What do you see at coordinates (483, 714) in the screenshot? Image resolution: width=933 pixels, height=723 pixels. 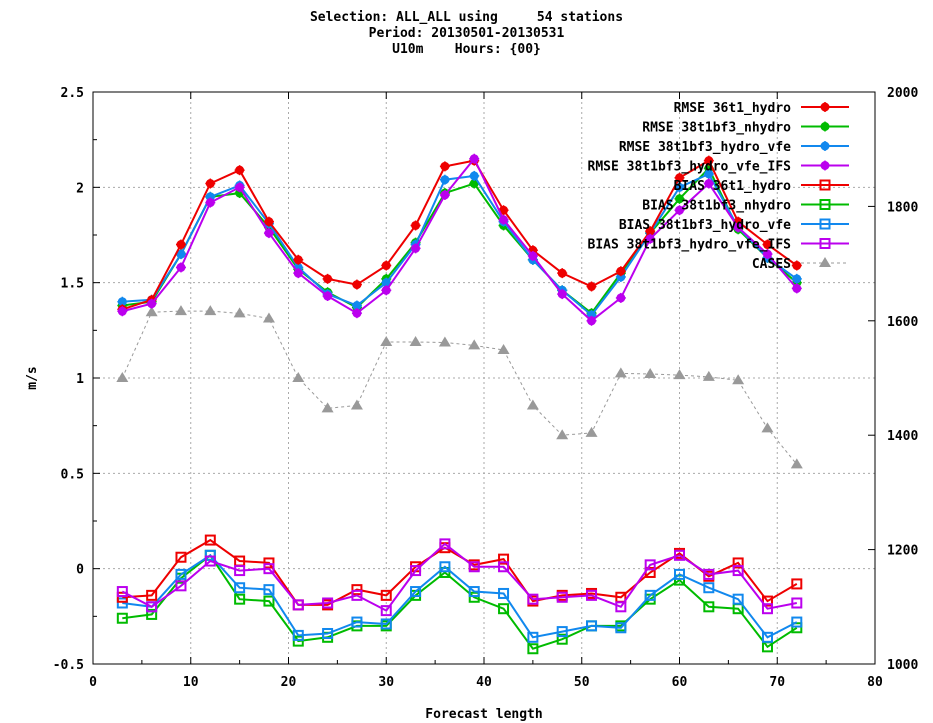 I see `x-axis-label: Forecast length` at bounding box center [483, 714].